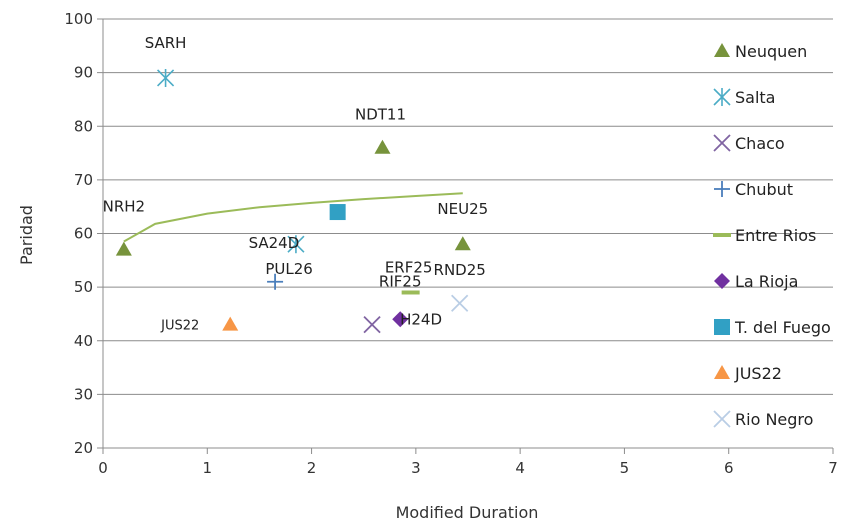 This screenshot has width=847, height=524. What do you see at coordinates (409, 267) in the screenshot?
I see `point-label: ERF25` at bounding box center [409, 267].